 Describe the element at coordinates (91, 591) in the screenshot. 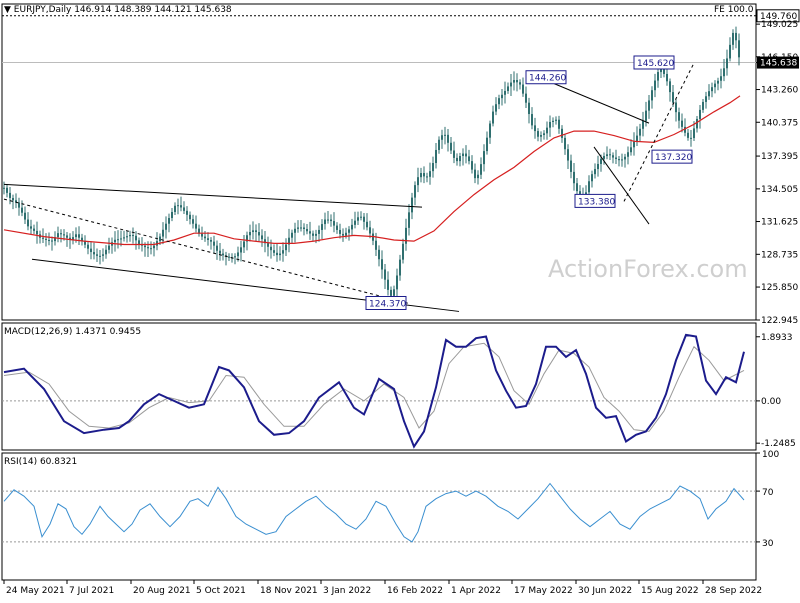

I see `x-tick-label: 7 Jul 2021` at that location.